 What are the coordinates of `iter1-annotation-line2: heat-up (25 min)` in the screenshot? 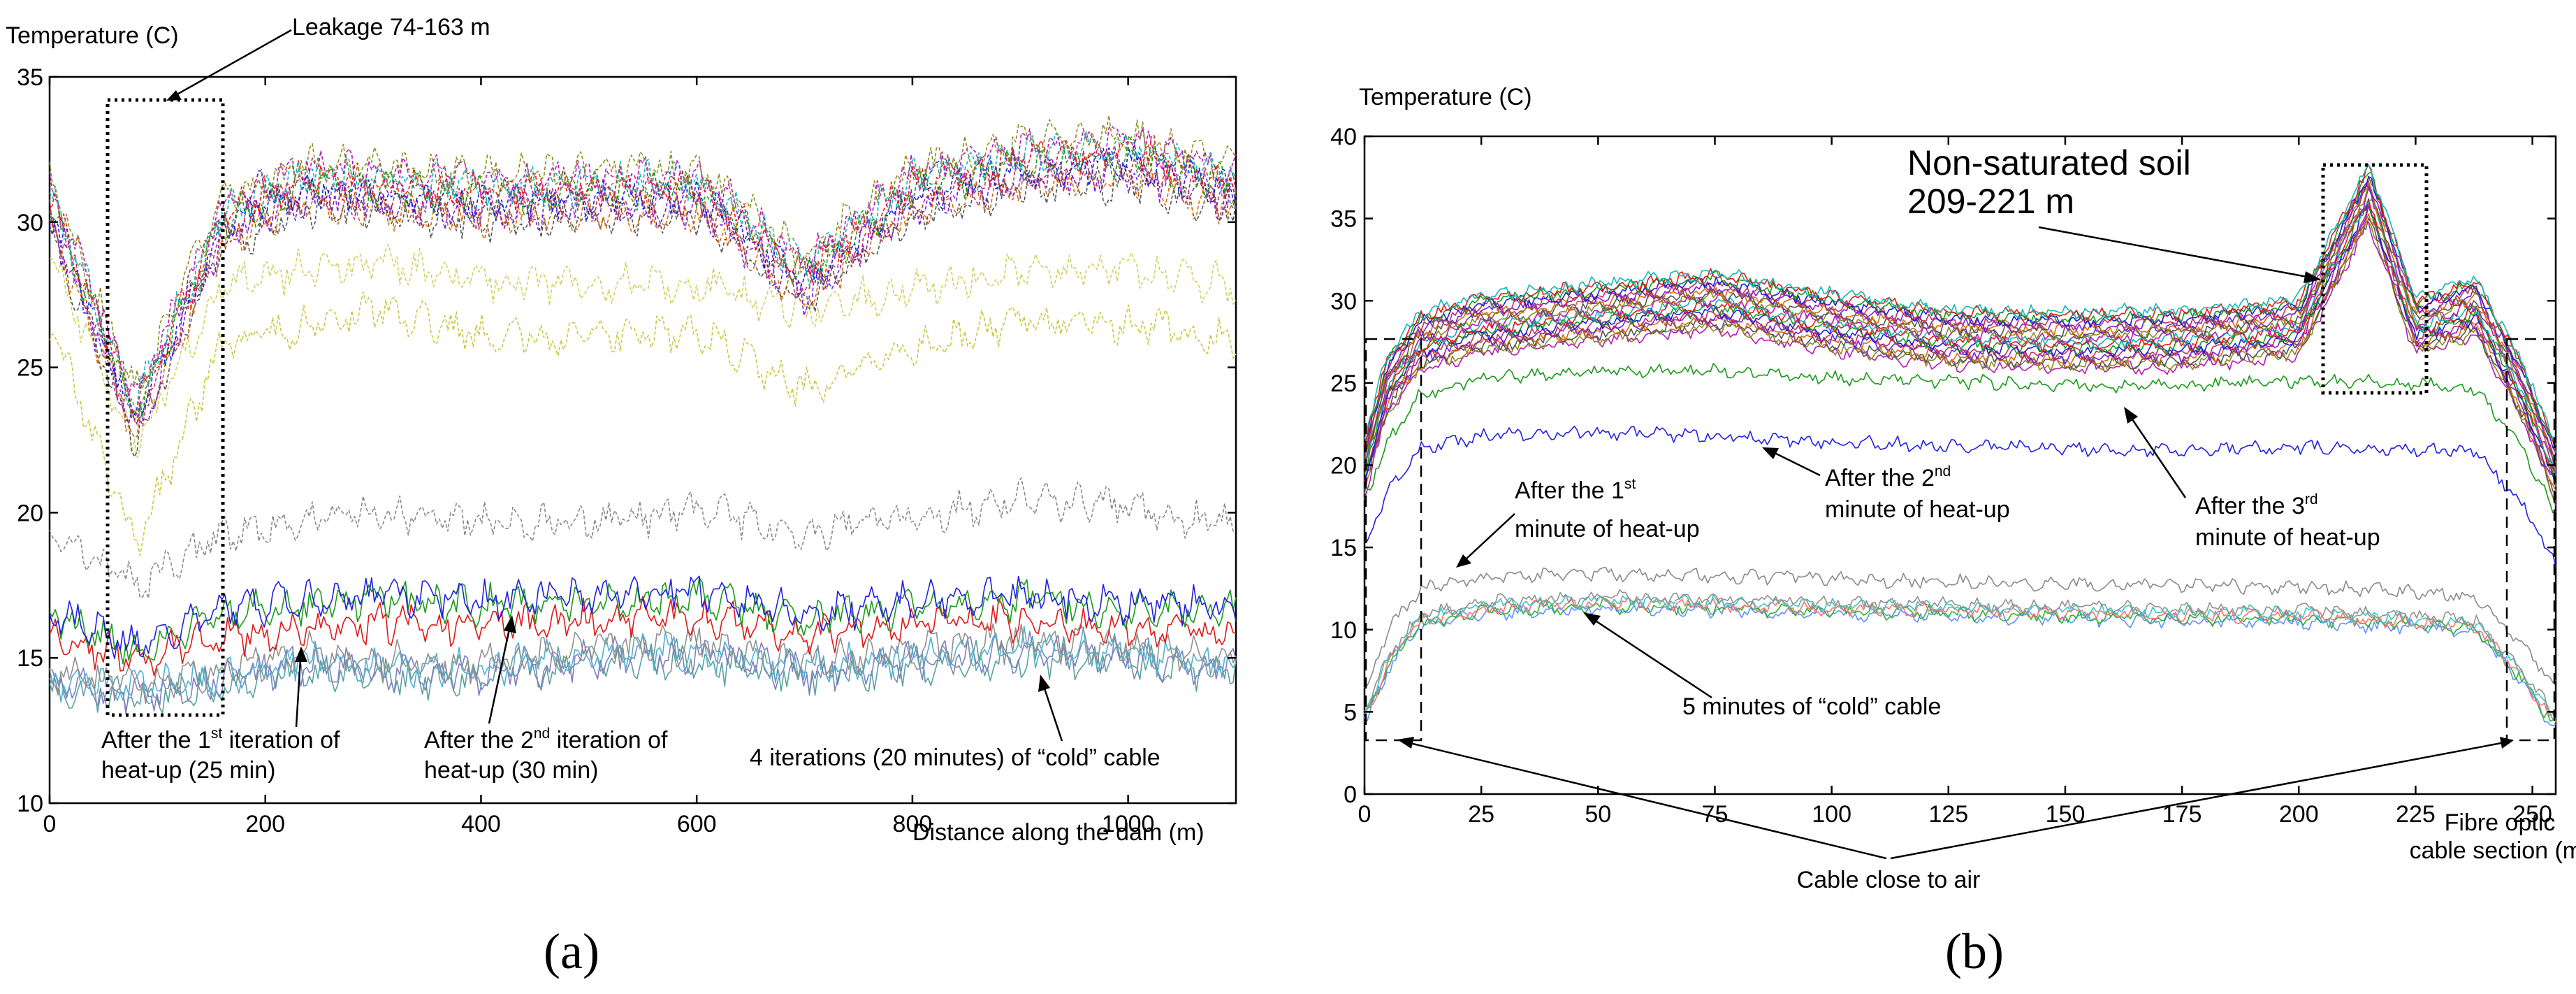 It's located at (188, 770).